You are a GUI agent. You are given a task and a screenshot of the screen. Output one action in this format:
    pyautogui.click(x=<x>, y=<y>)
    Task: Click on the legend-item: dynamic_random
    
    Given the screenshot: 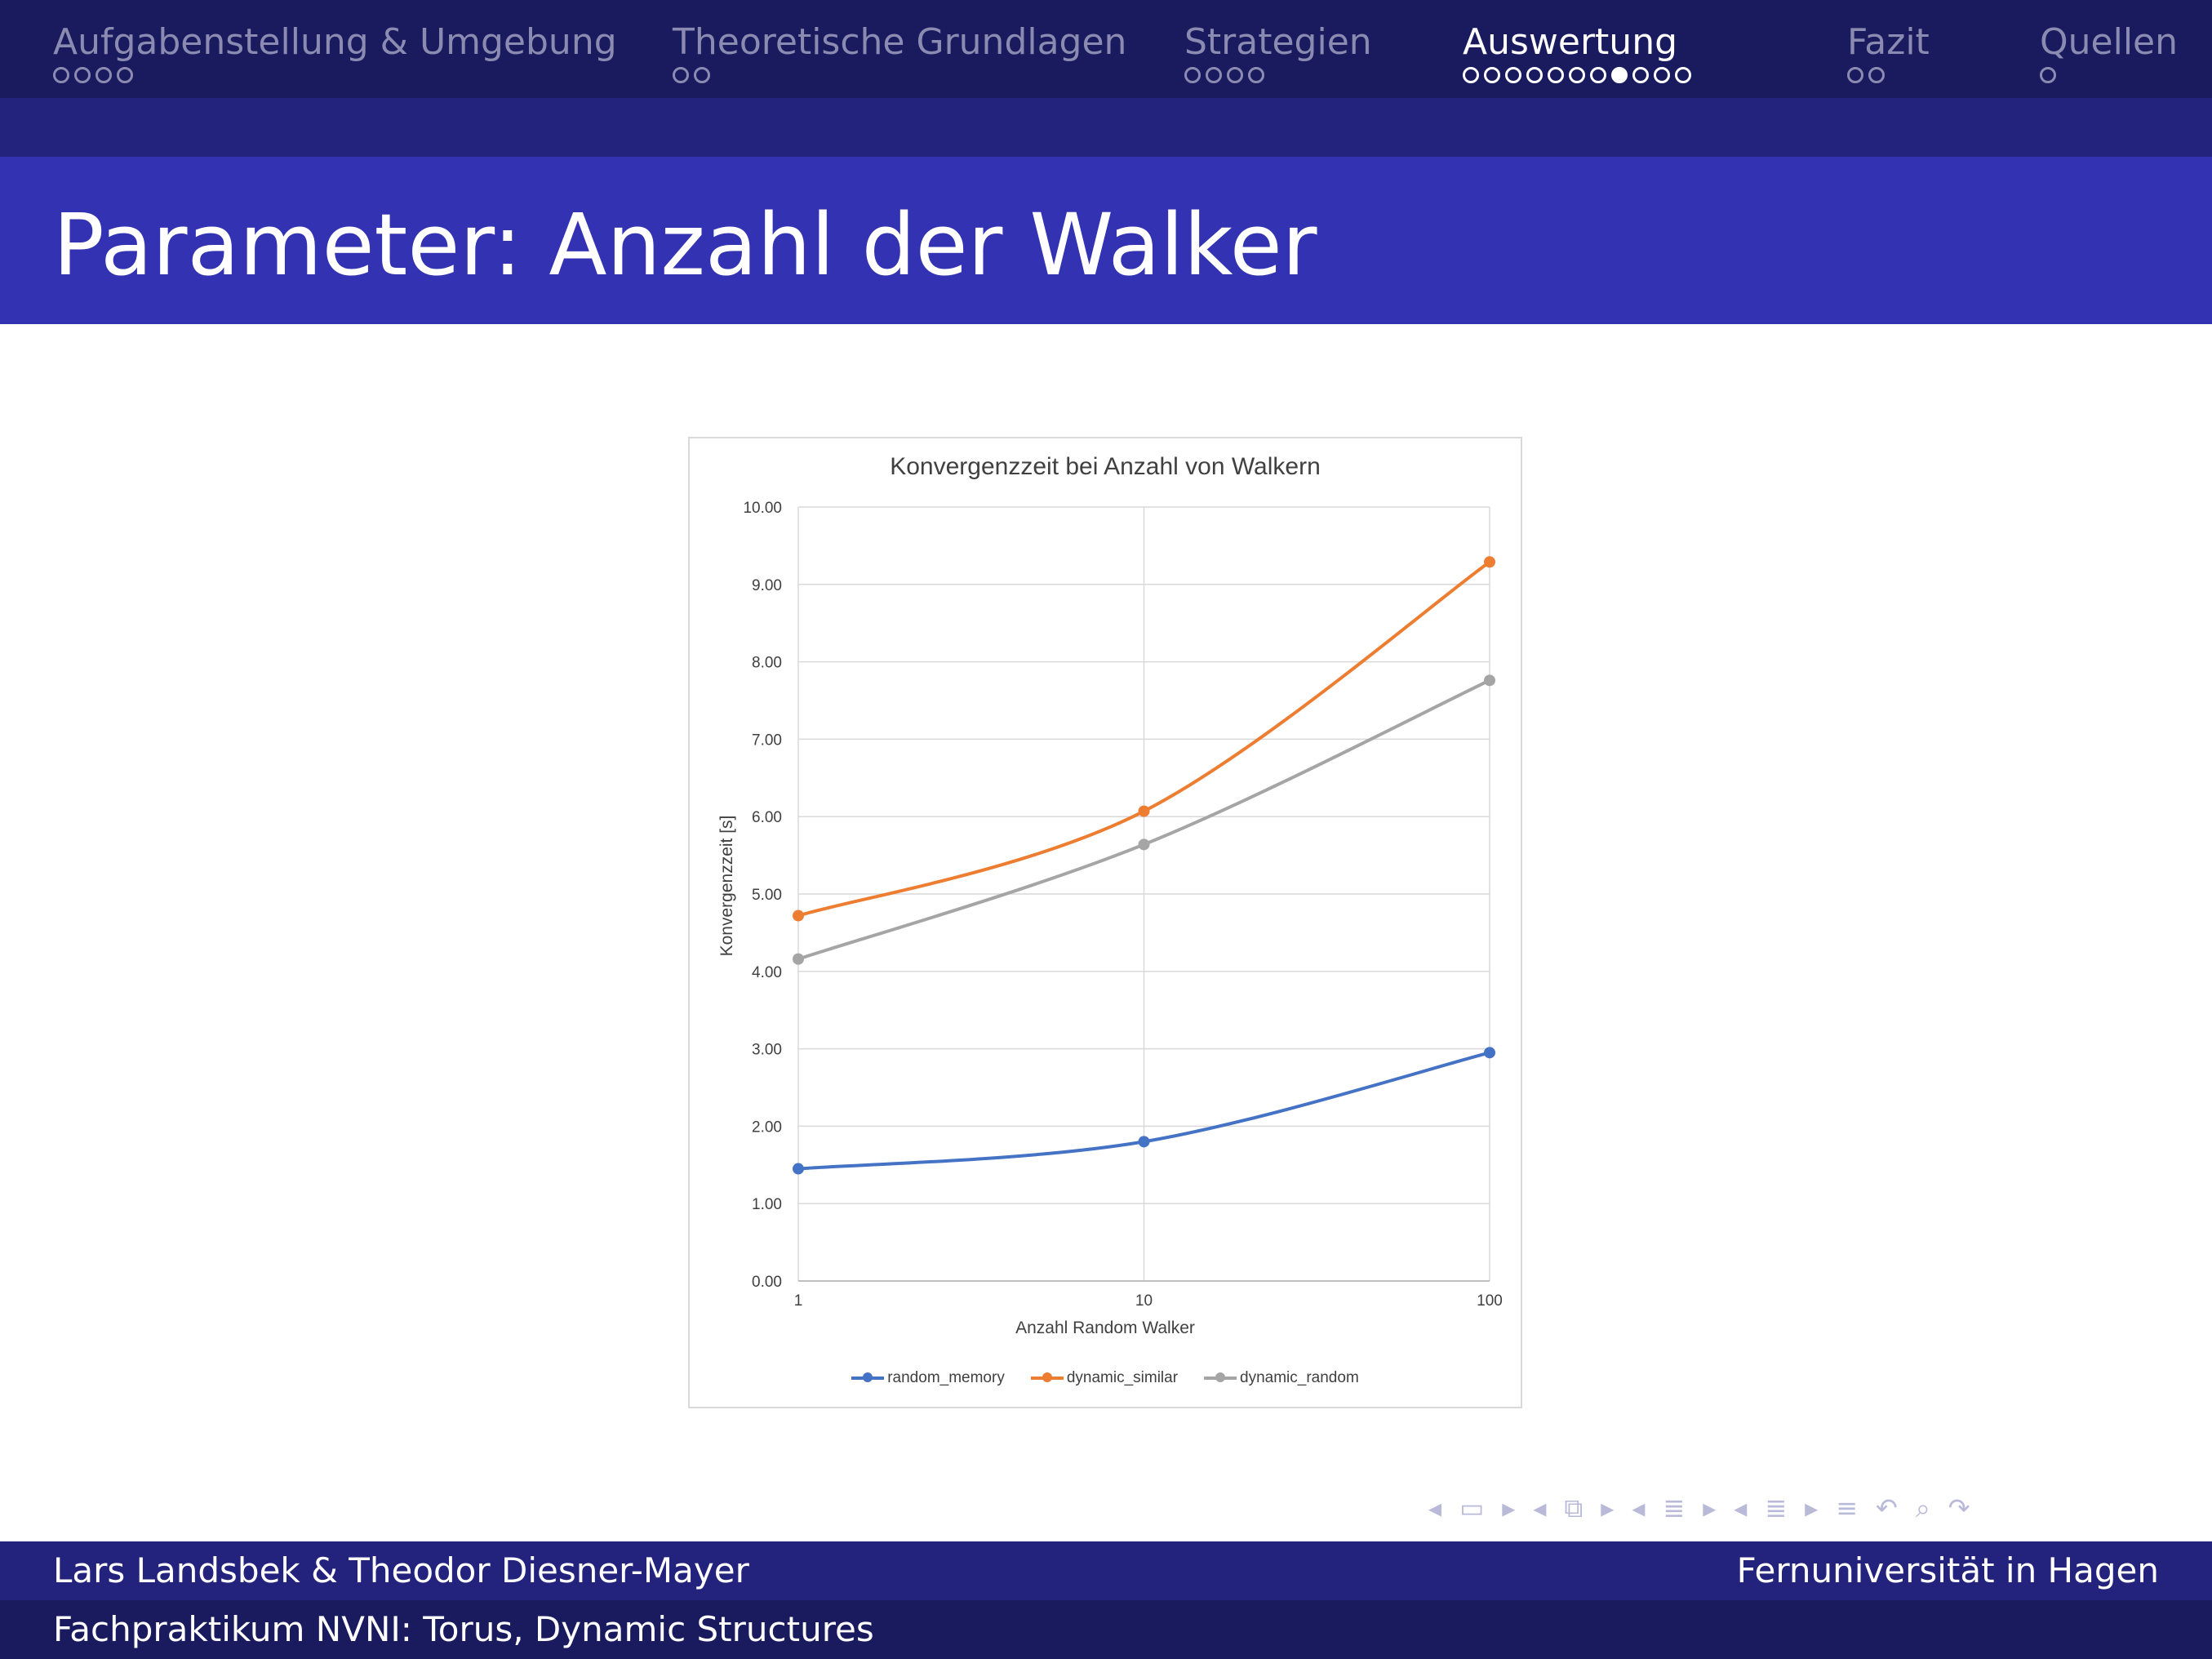 What is the action you would take?
    pyautogui.click(x=1281, y=1378)
    